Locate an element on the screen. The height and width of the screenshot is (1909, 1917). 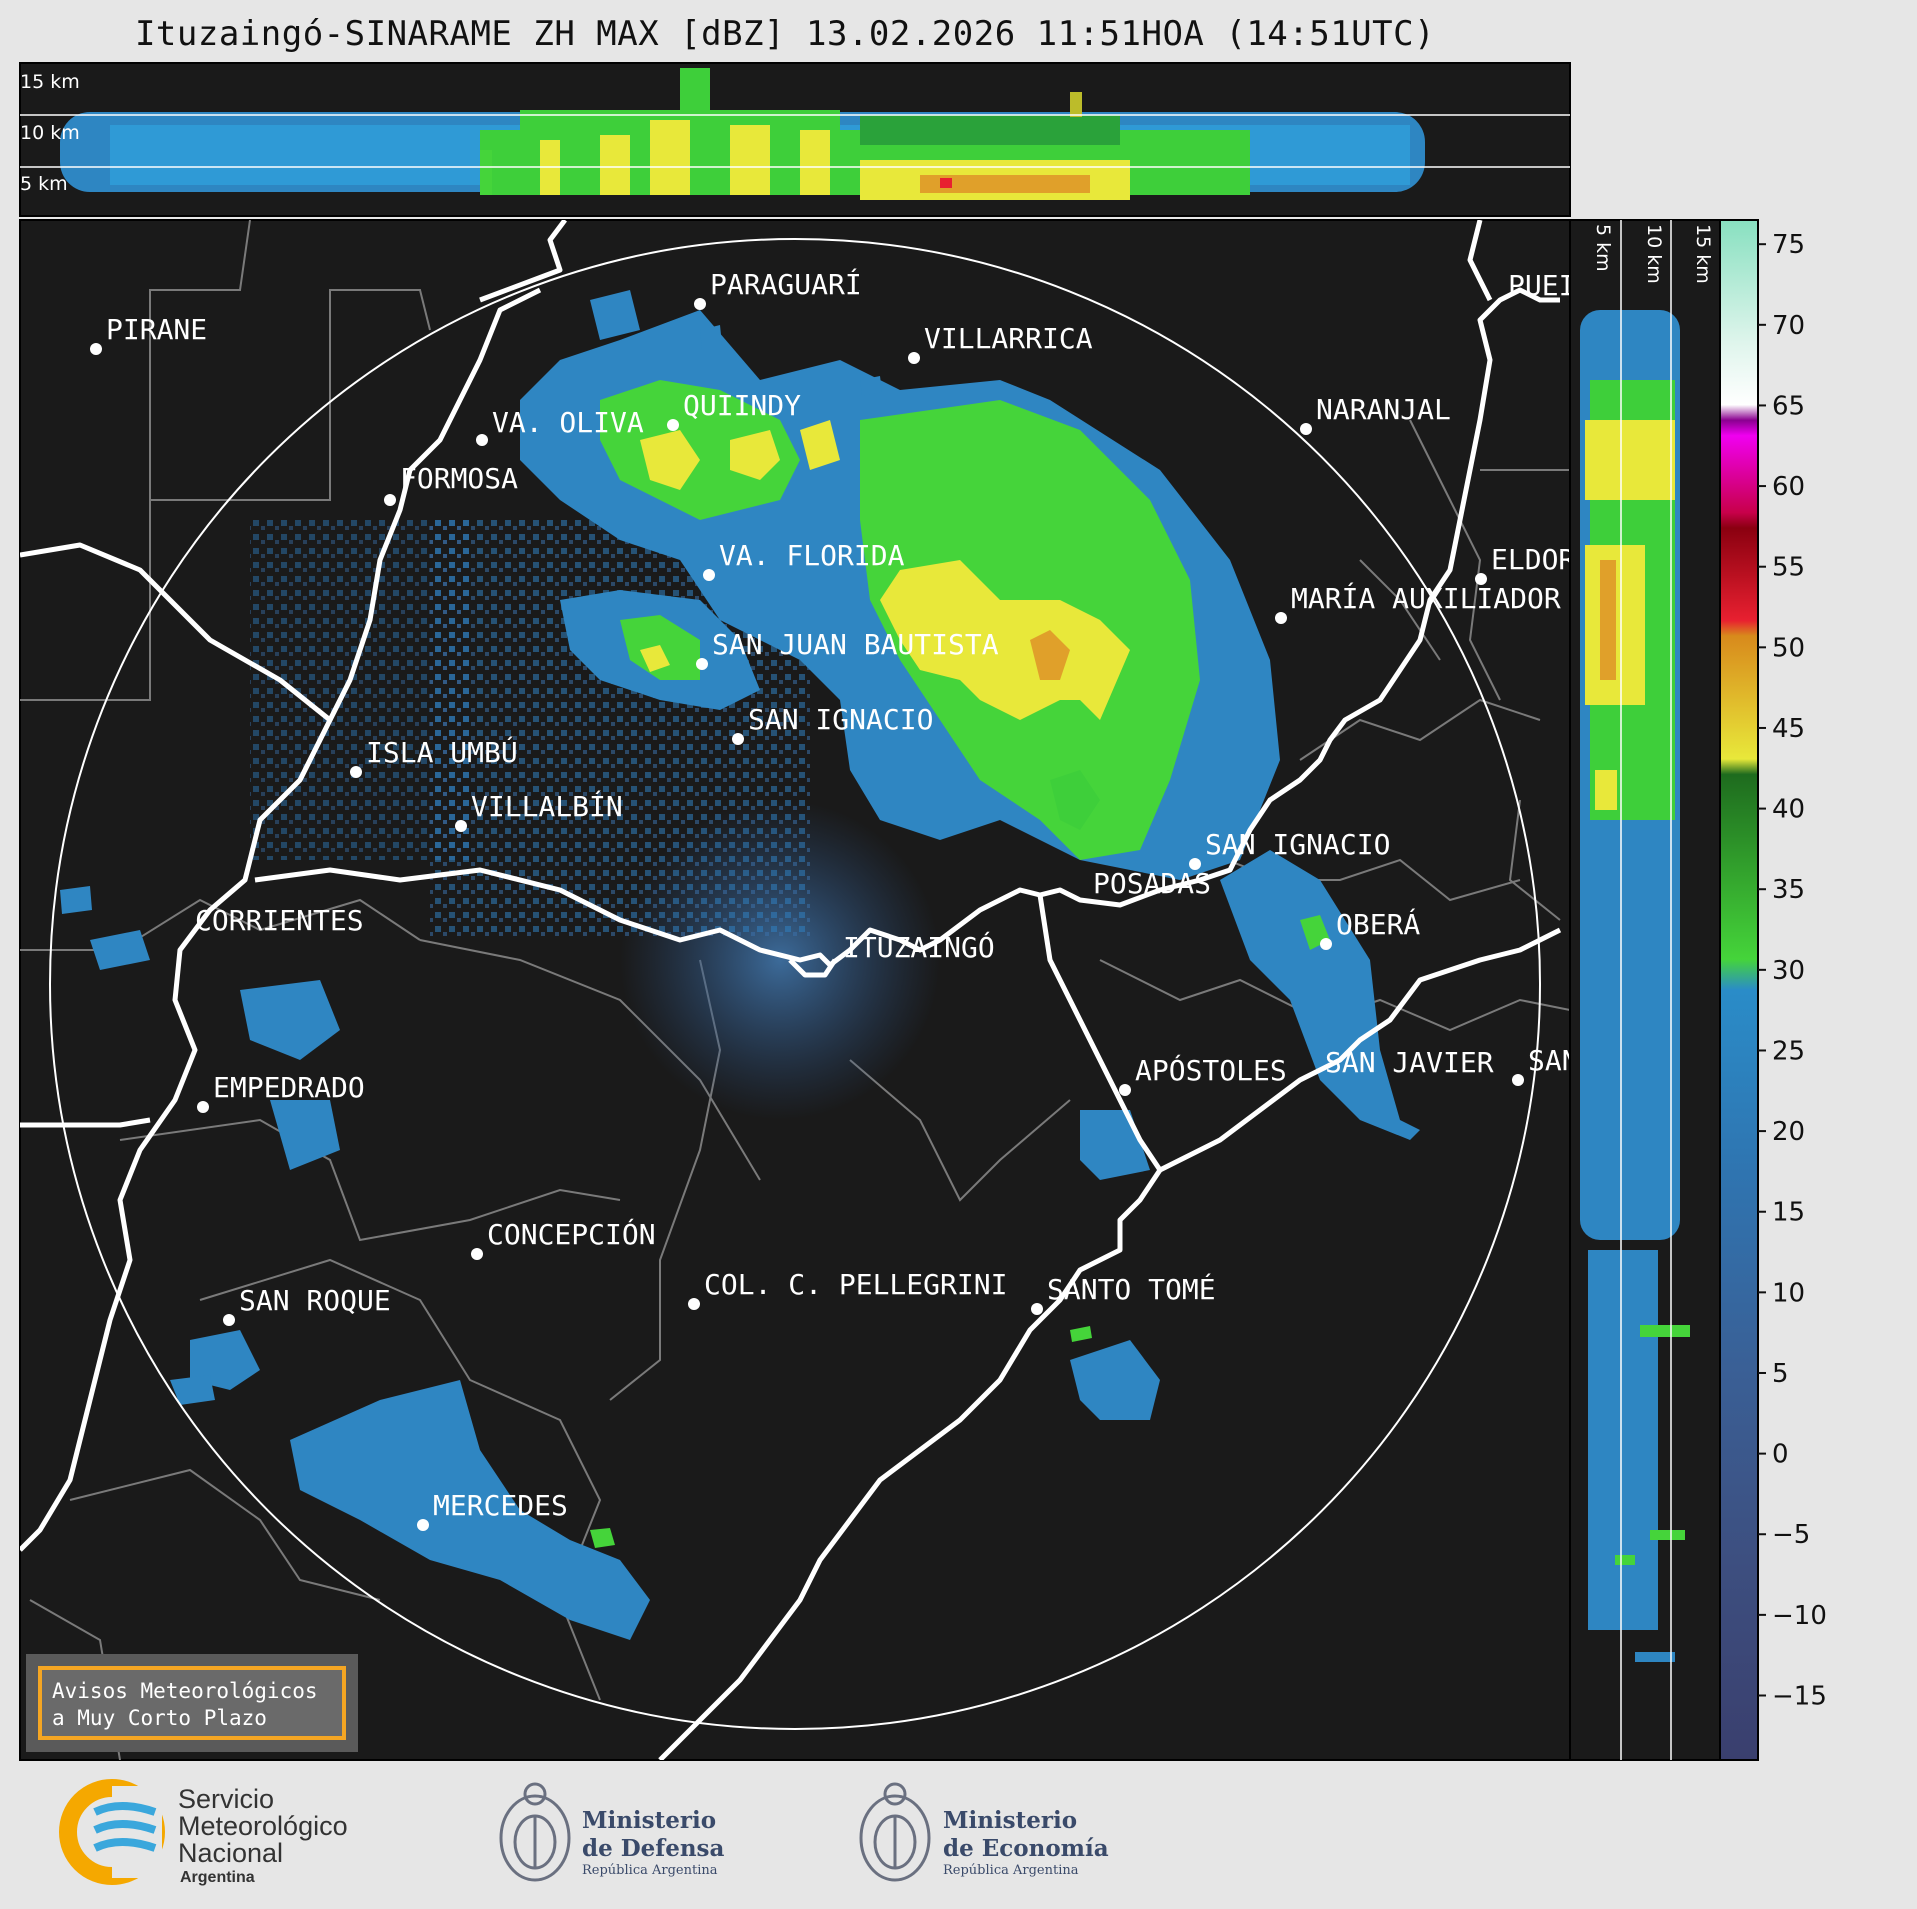
colorbar-tick-label: 10 is located at coordinates (1788, 1293).